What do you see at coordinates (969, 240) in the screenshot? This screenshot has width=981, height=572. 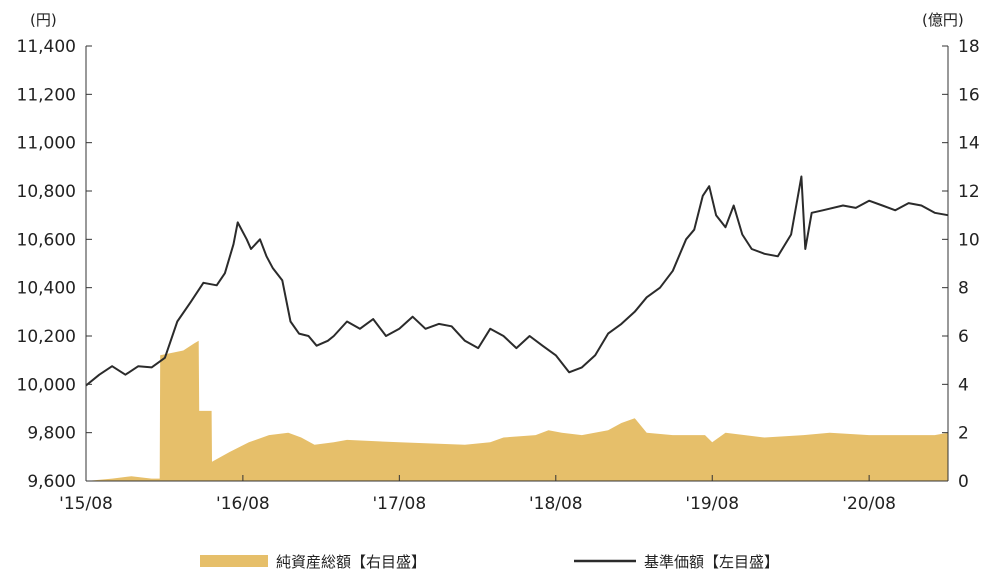 I see `right-axis-tick-label: 10` at bounding box center [969, 240].